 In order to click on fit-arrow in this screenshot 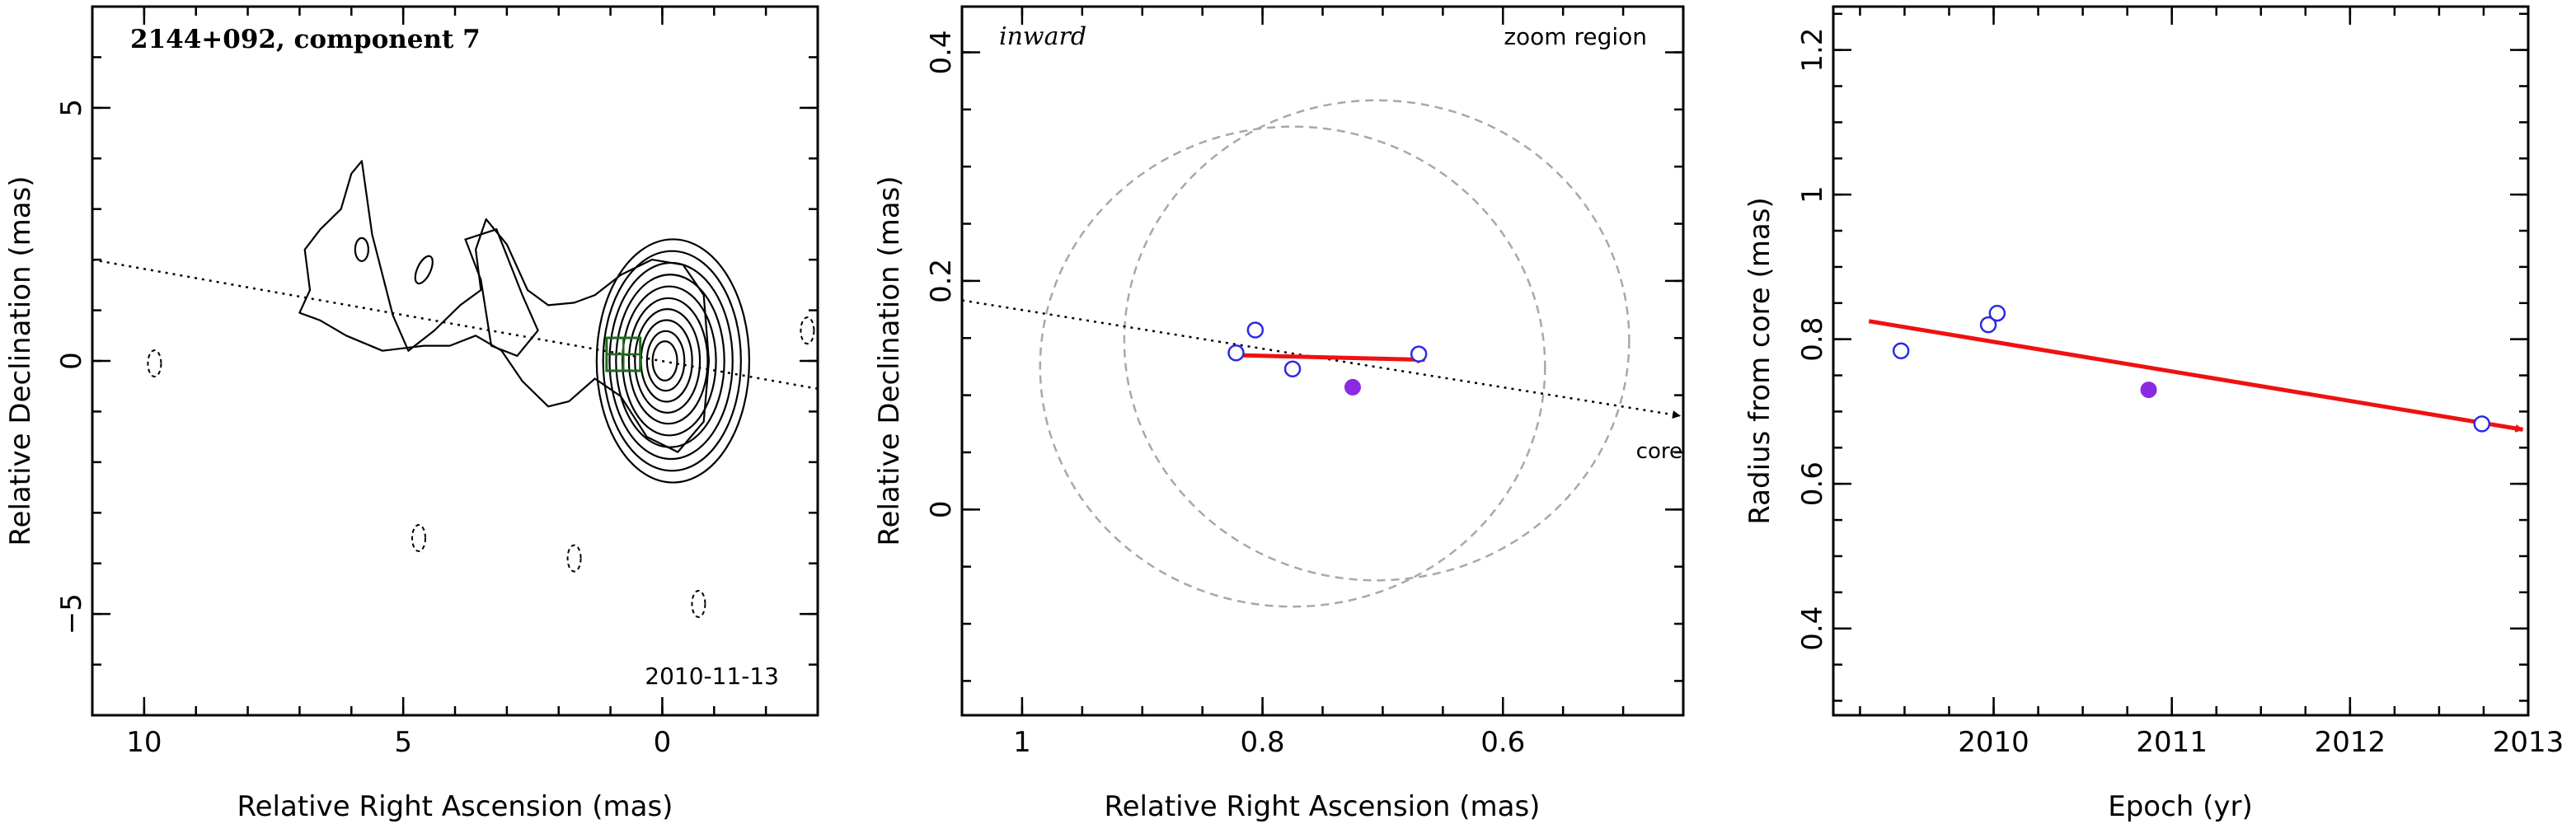, I will do `click(2196, 376)`.